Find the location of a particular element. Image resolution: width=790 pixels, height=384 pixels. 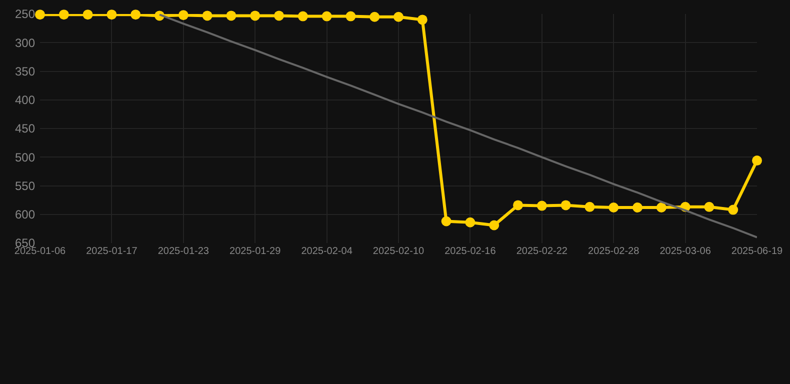

x-tick-label: 2025-01-29 is located at coordinates (256, 251).